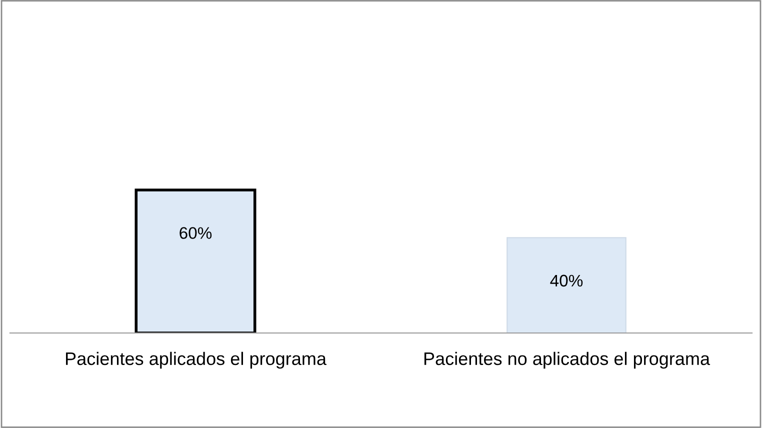  What do you see at coordinates (196, 233) in the screenshot?
I see `data-label: 60%` at bounding box center [196, 233].